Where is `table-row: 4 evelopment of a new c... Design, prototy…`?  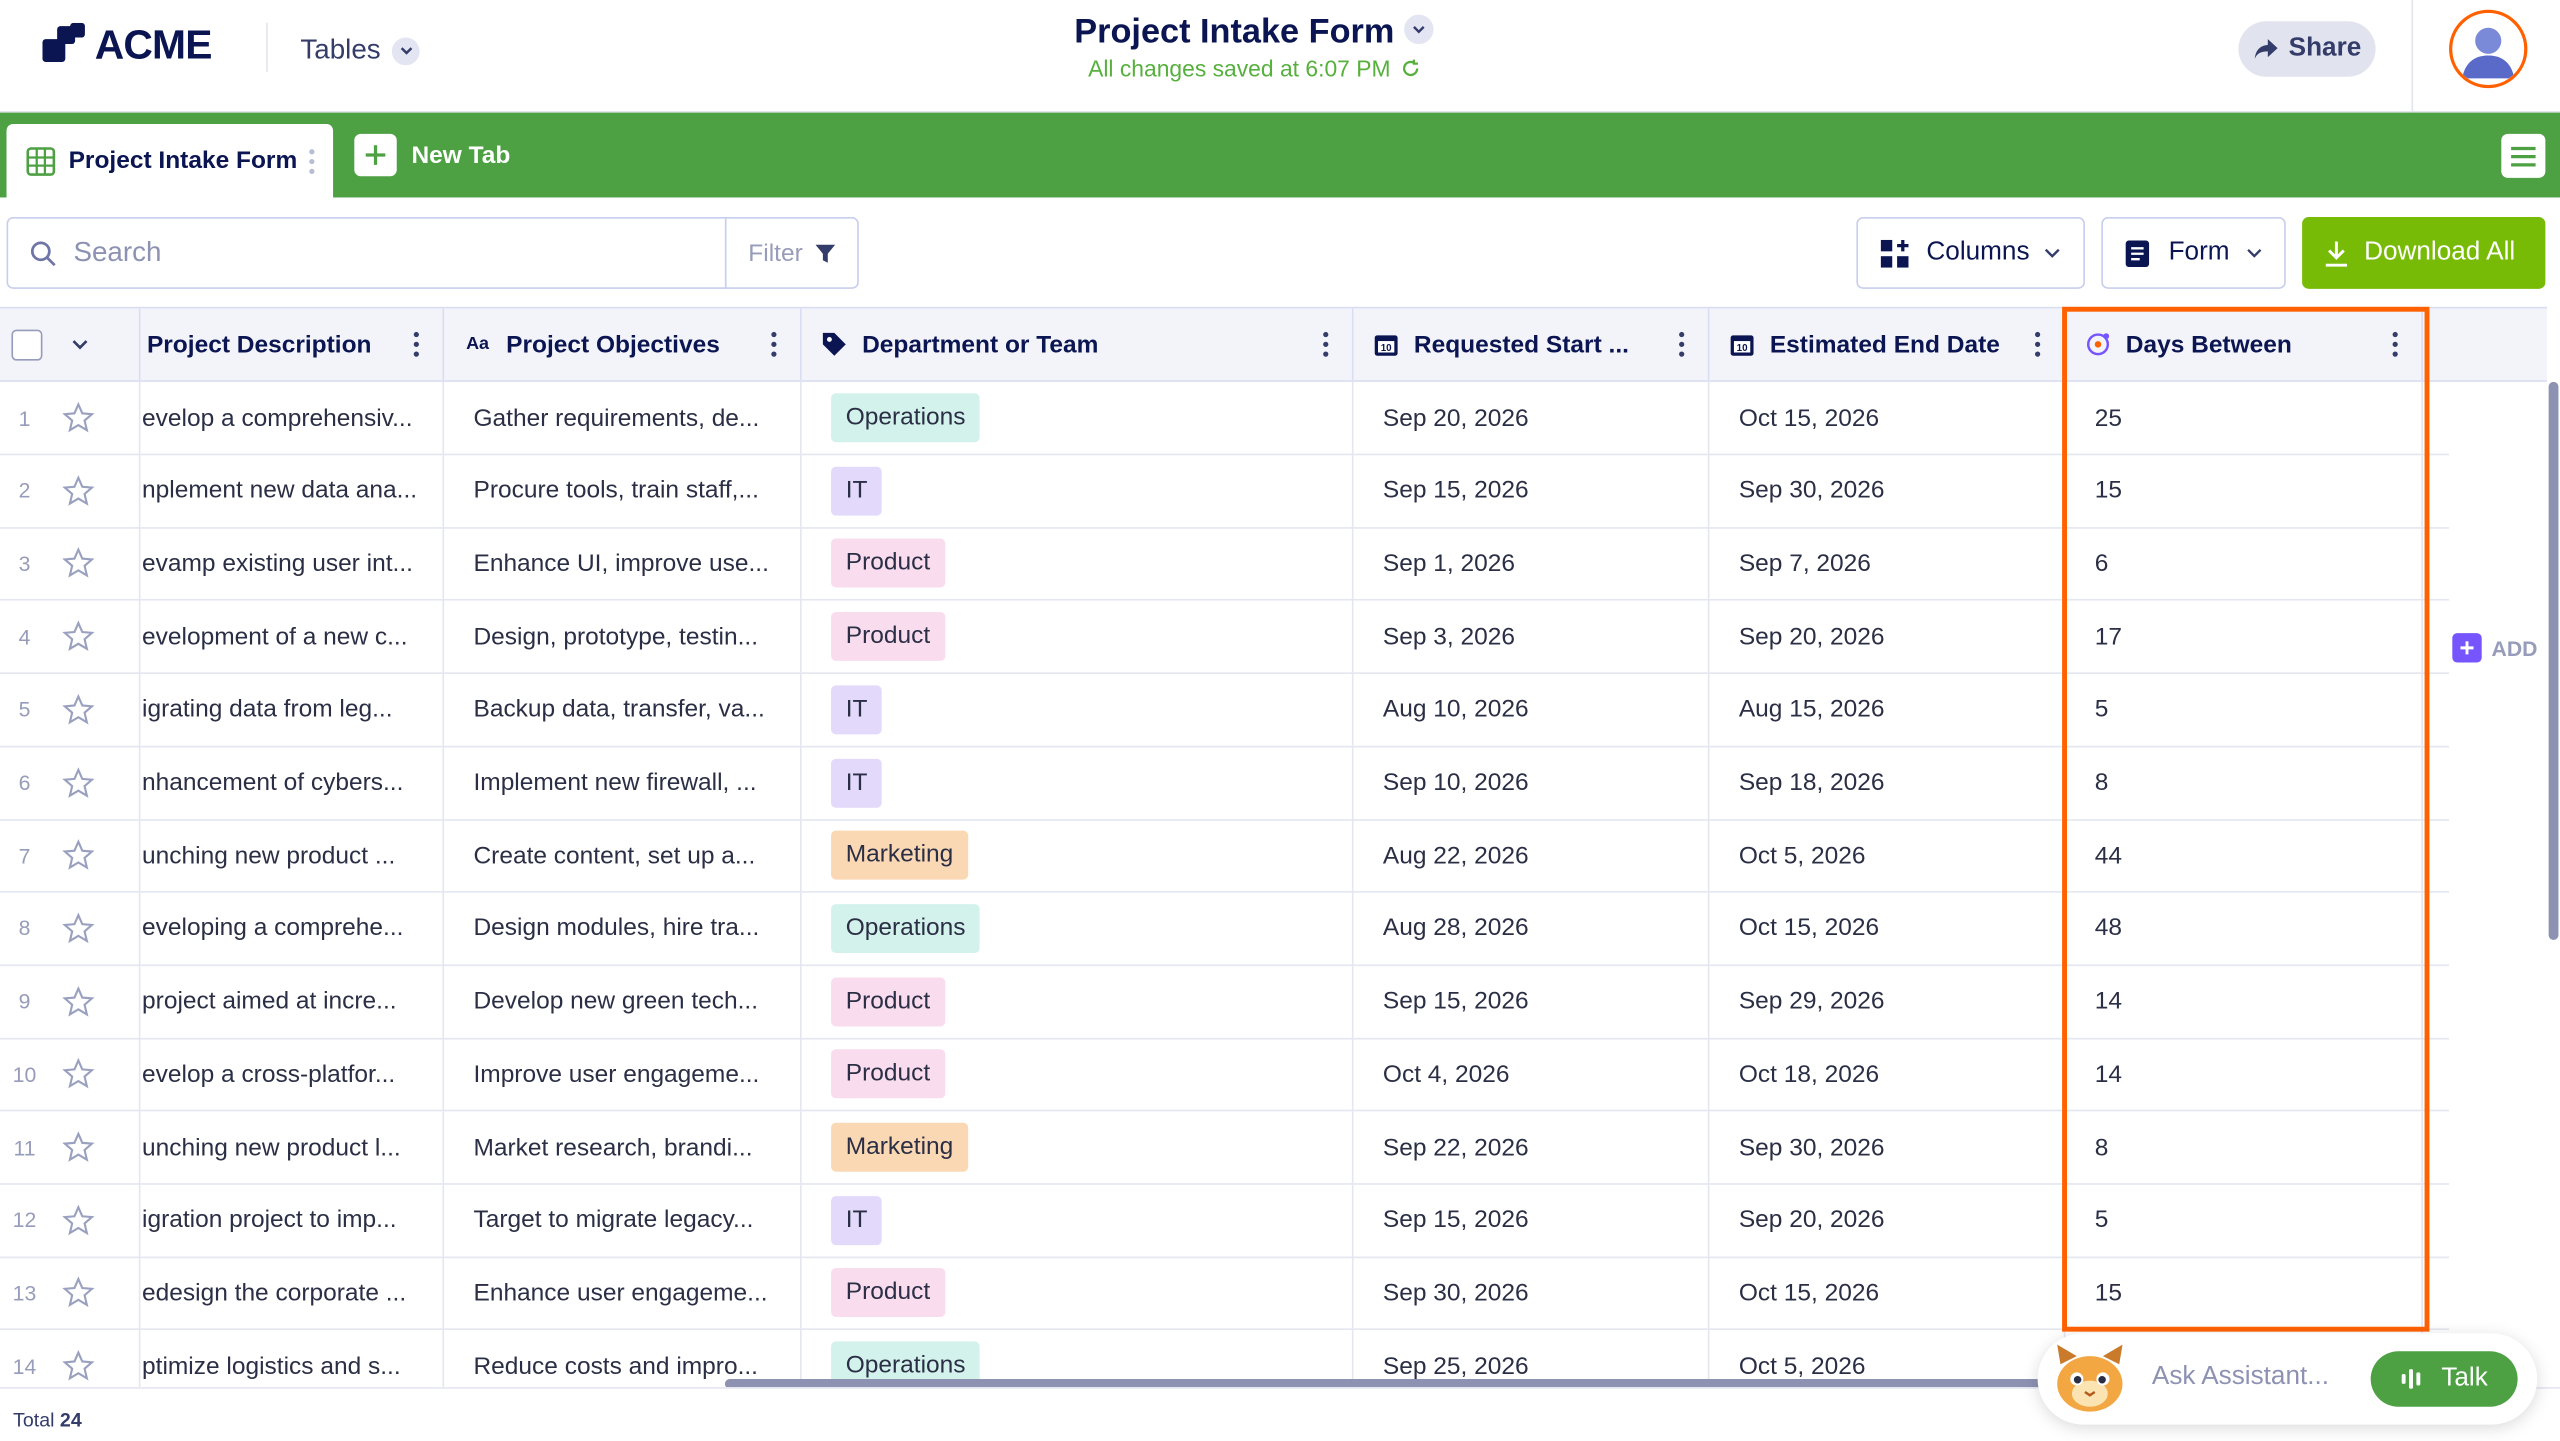 table-row: 4 evelopment of a new c... Design, prototy… is located at coordinates (1225, 637).